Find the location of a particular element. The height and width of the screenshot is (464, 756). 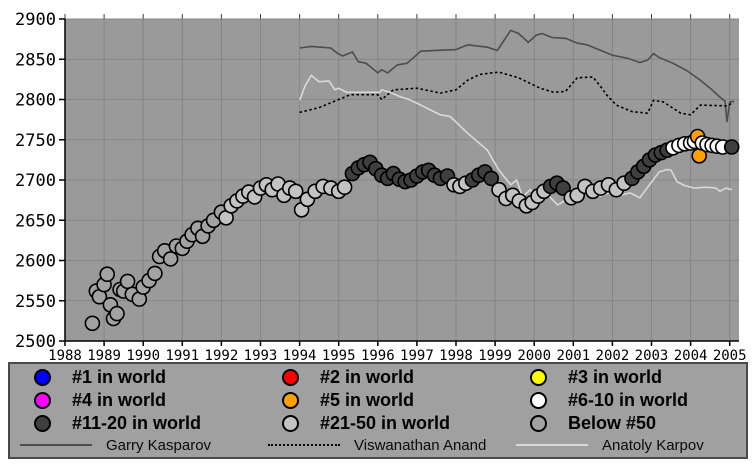

x-tick-label: 2002 is located at coordinates (613, 355).